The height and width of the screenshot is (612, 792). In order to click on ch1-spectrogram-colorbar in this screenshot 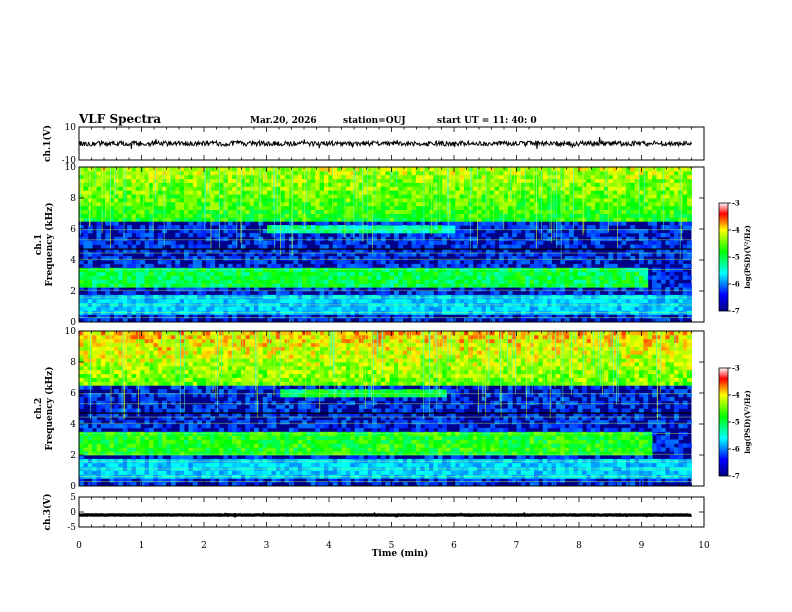, I will do `click(723, 257)`.